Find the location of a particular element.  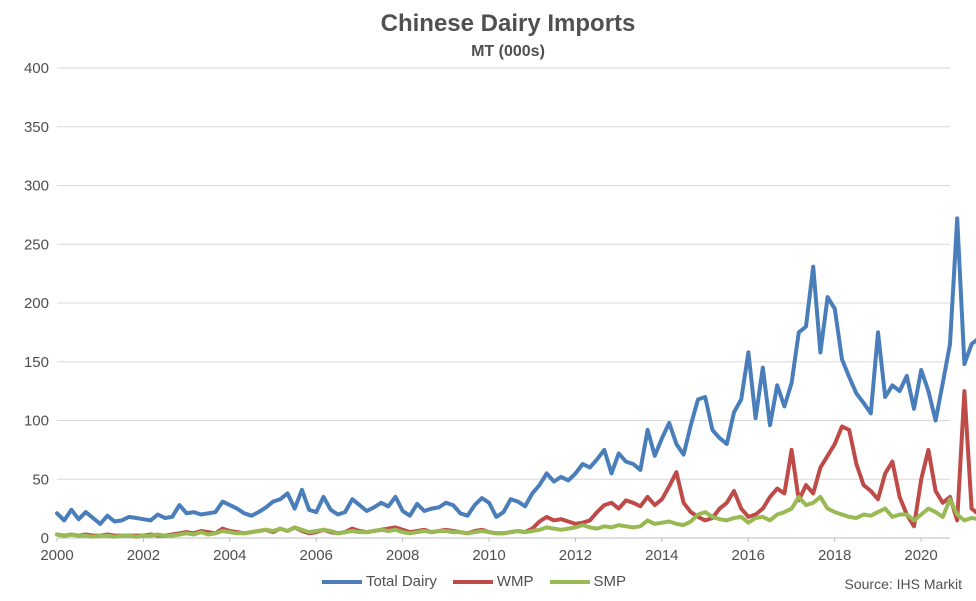

legend-label-smp: SMP is located at coordinates (610, 581).